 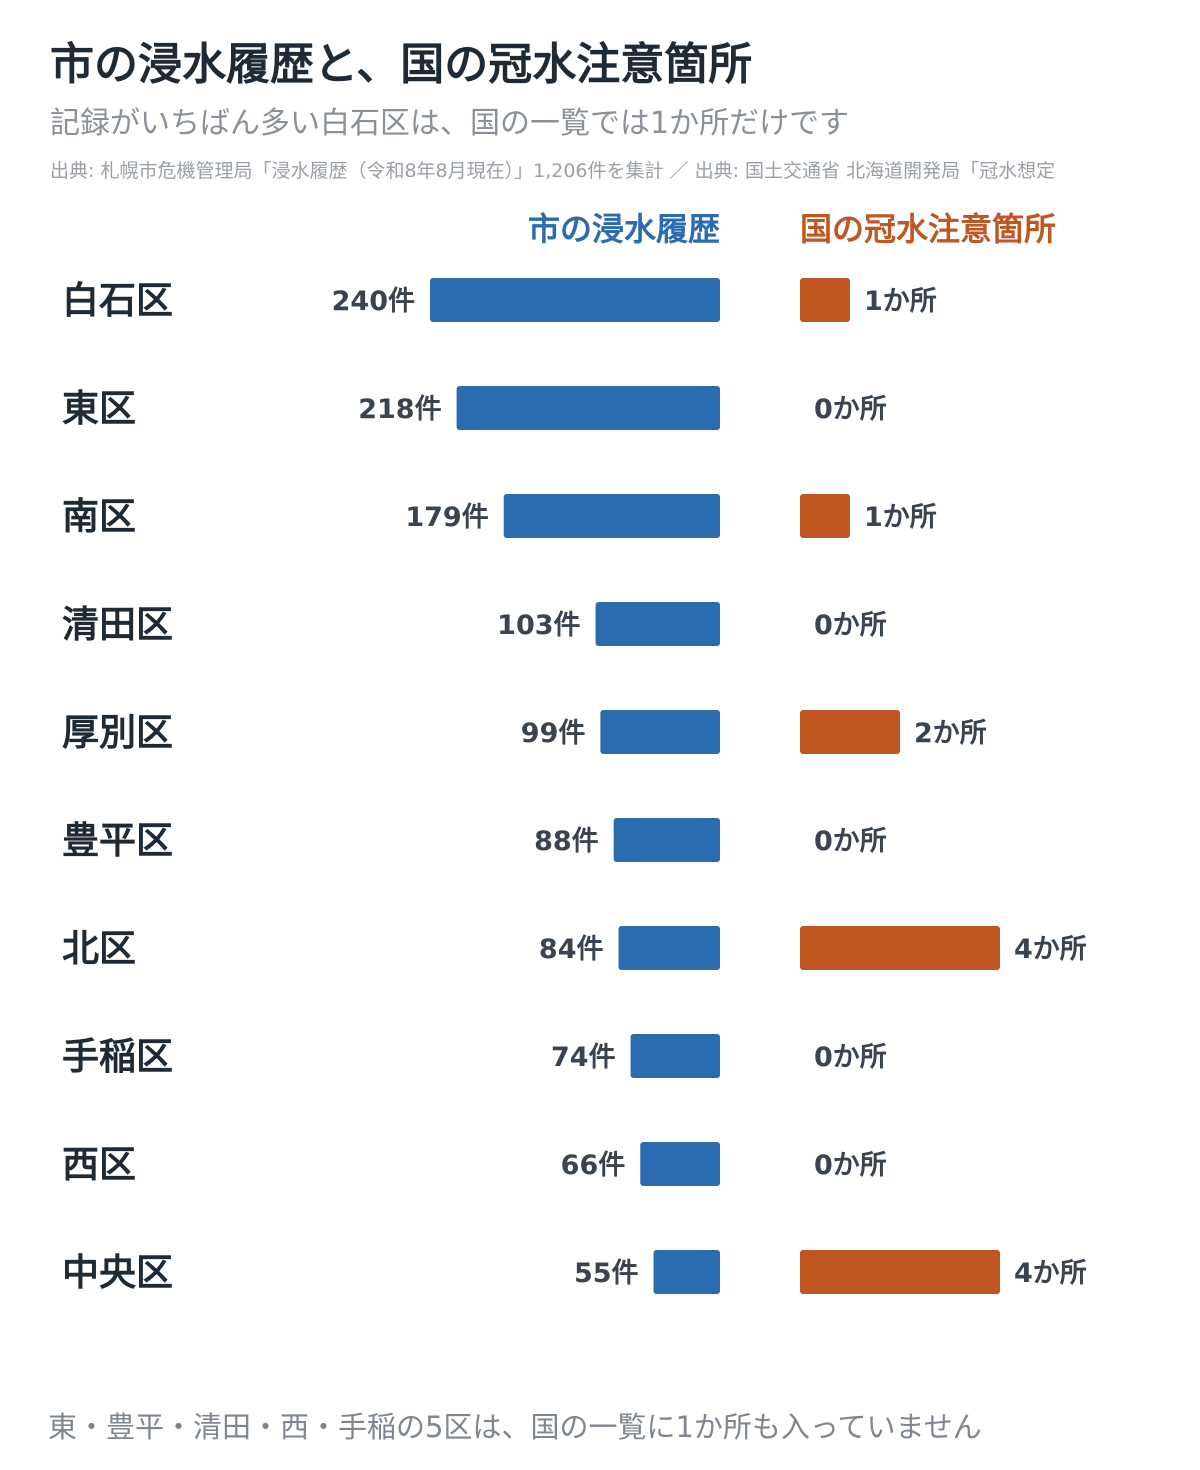 I want to click on ward-label: 白石区, so click(x=117, y=300).